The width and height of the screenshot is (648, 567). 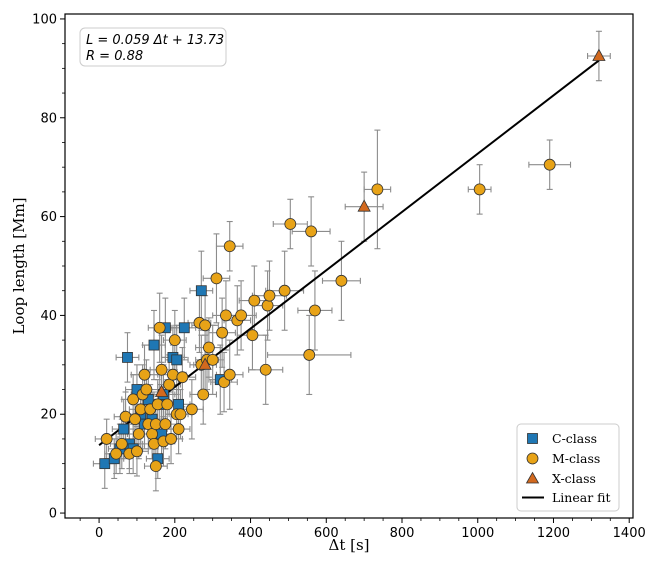 I want to click on x-tick-label-800: 800, so click(x=402, y=533).